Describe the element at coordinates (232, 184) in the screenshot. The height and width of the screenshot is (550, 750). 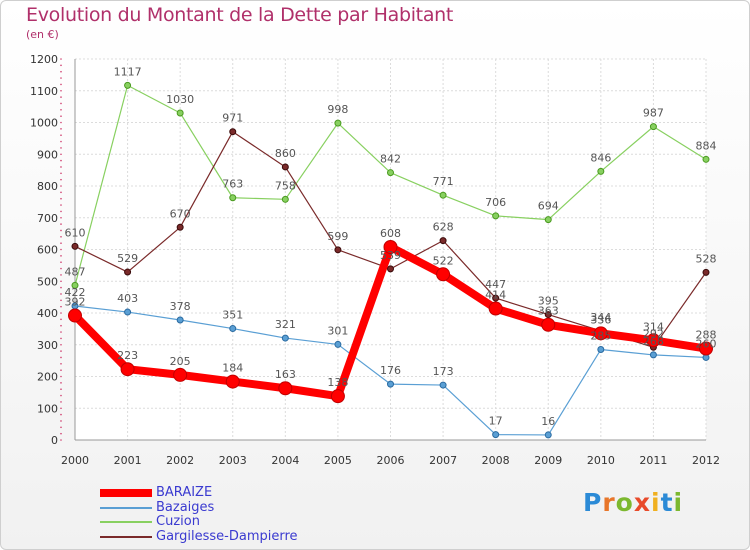
I see `data-label: 763` at that location.